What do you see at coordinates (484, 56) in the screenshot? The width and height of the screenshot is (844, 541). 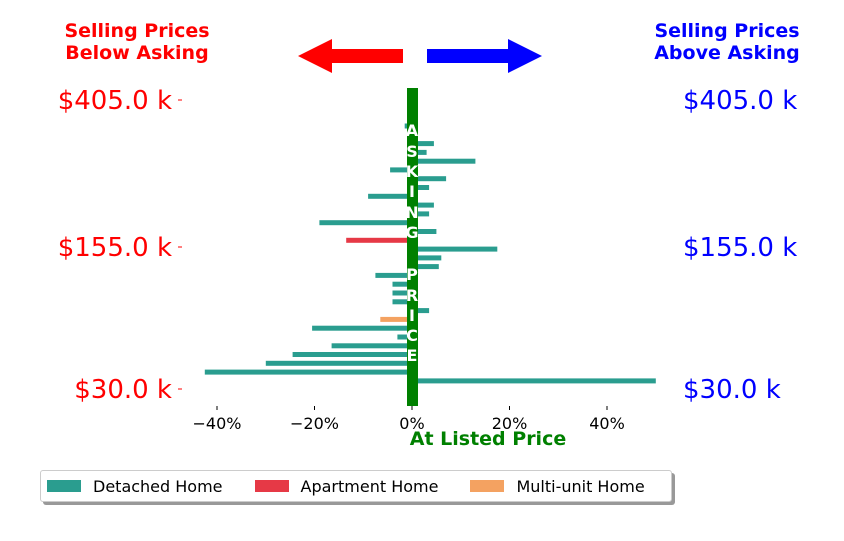 I see `right-blue-arrow-icon` at bounding box center [484, 56].